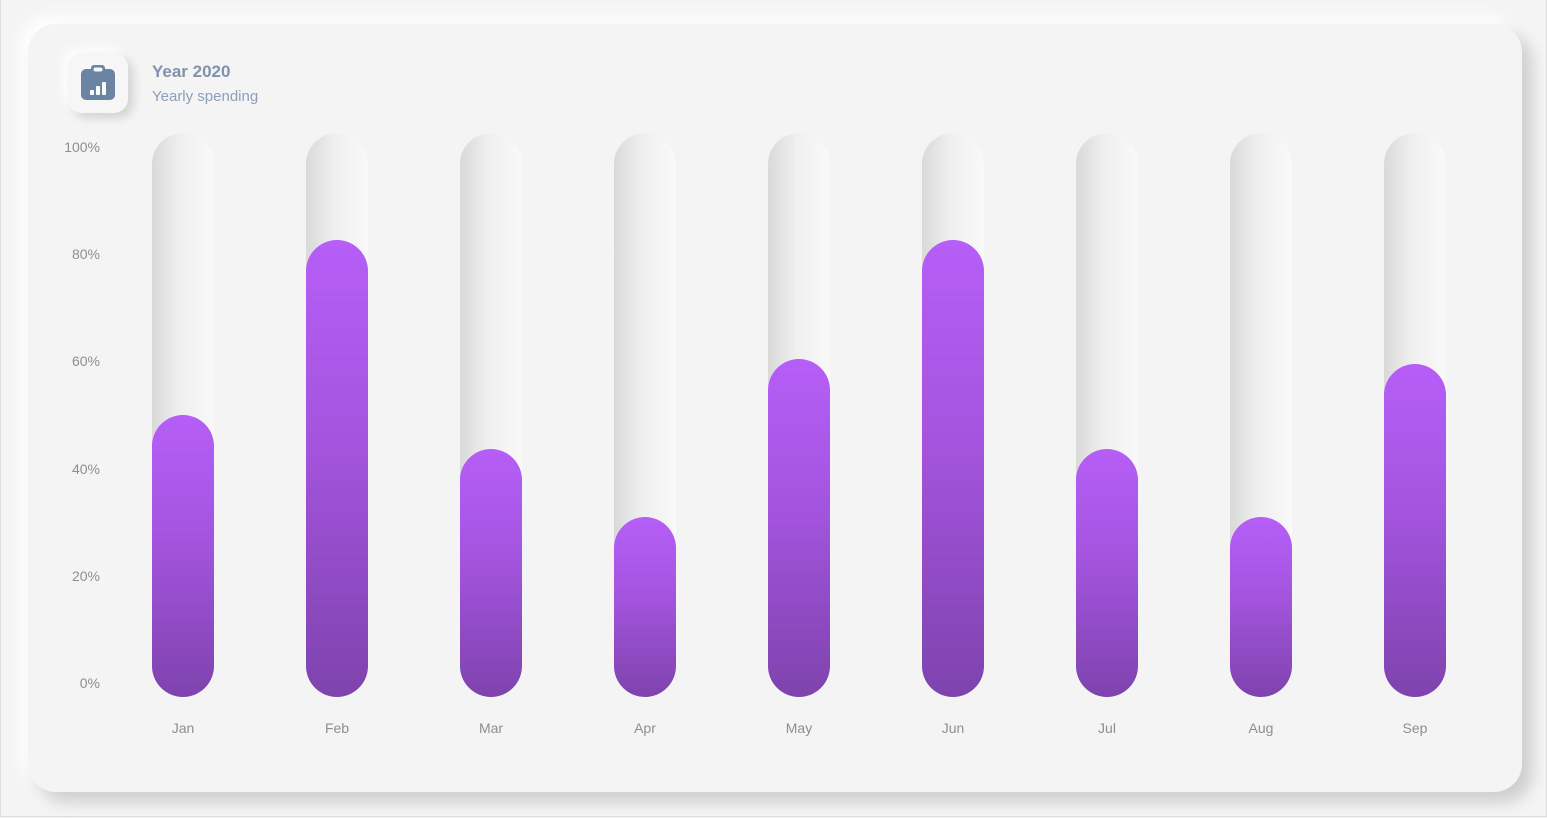 Image resolution: width=1547 pixels, height=818 pixels. I want to click on bar-jul, so click(1107, 572).